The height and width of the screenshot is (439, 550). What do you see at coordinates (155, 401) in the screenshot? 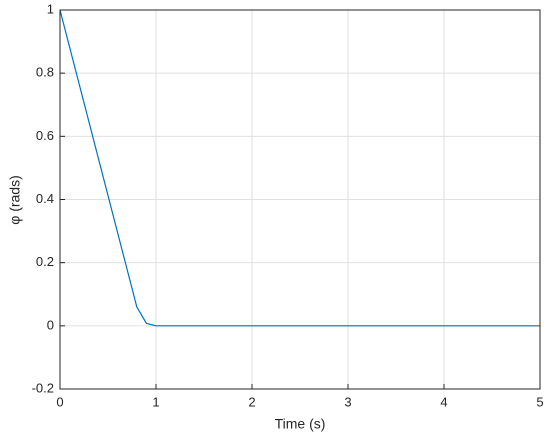
I see `x-tick-label: 1` at bounding box center [155, 401].